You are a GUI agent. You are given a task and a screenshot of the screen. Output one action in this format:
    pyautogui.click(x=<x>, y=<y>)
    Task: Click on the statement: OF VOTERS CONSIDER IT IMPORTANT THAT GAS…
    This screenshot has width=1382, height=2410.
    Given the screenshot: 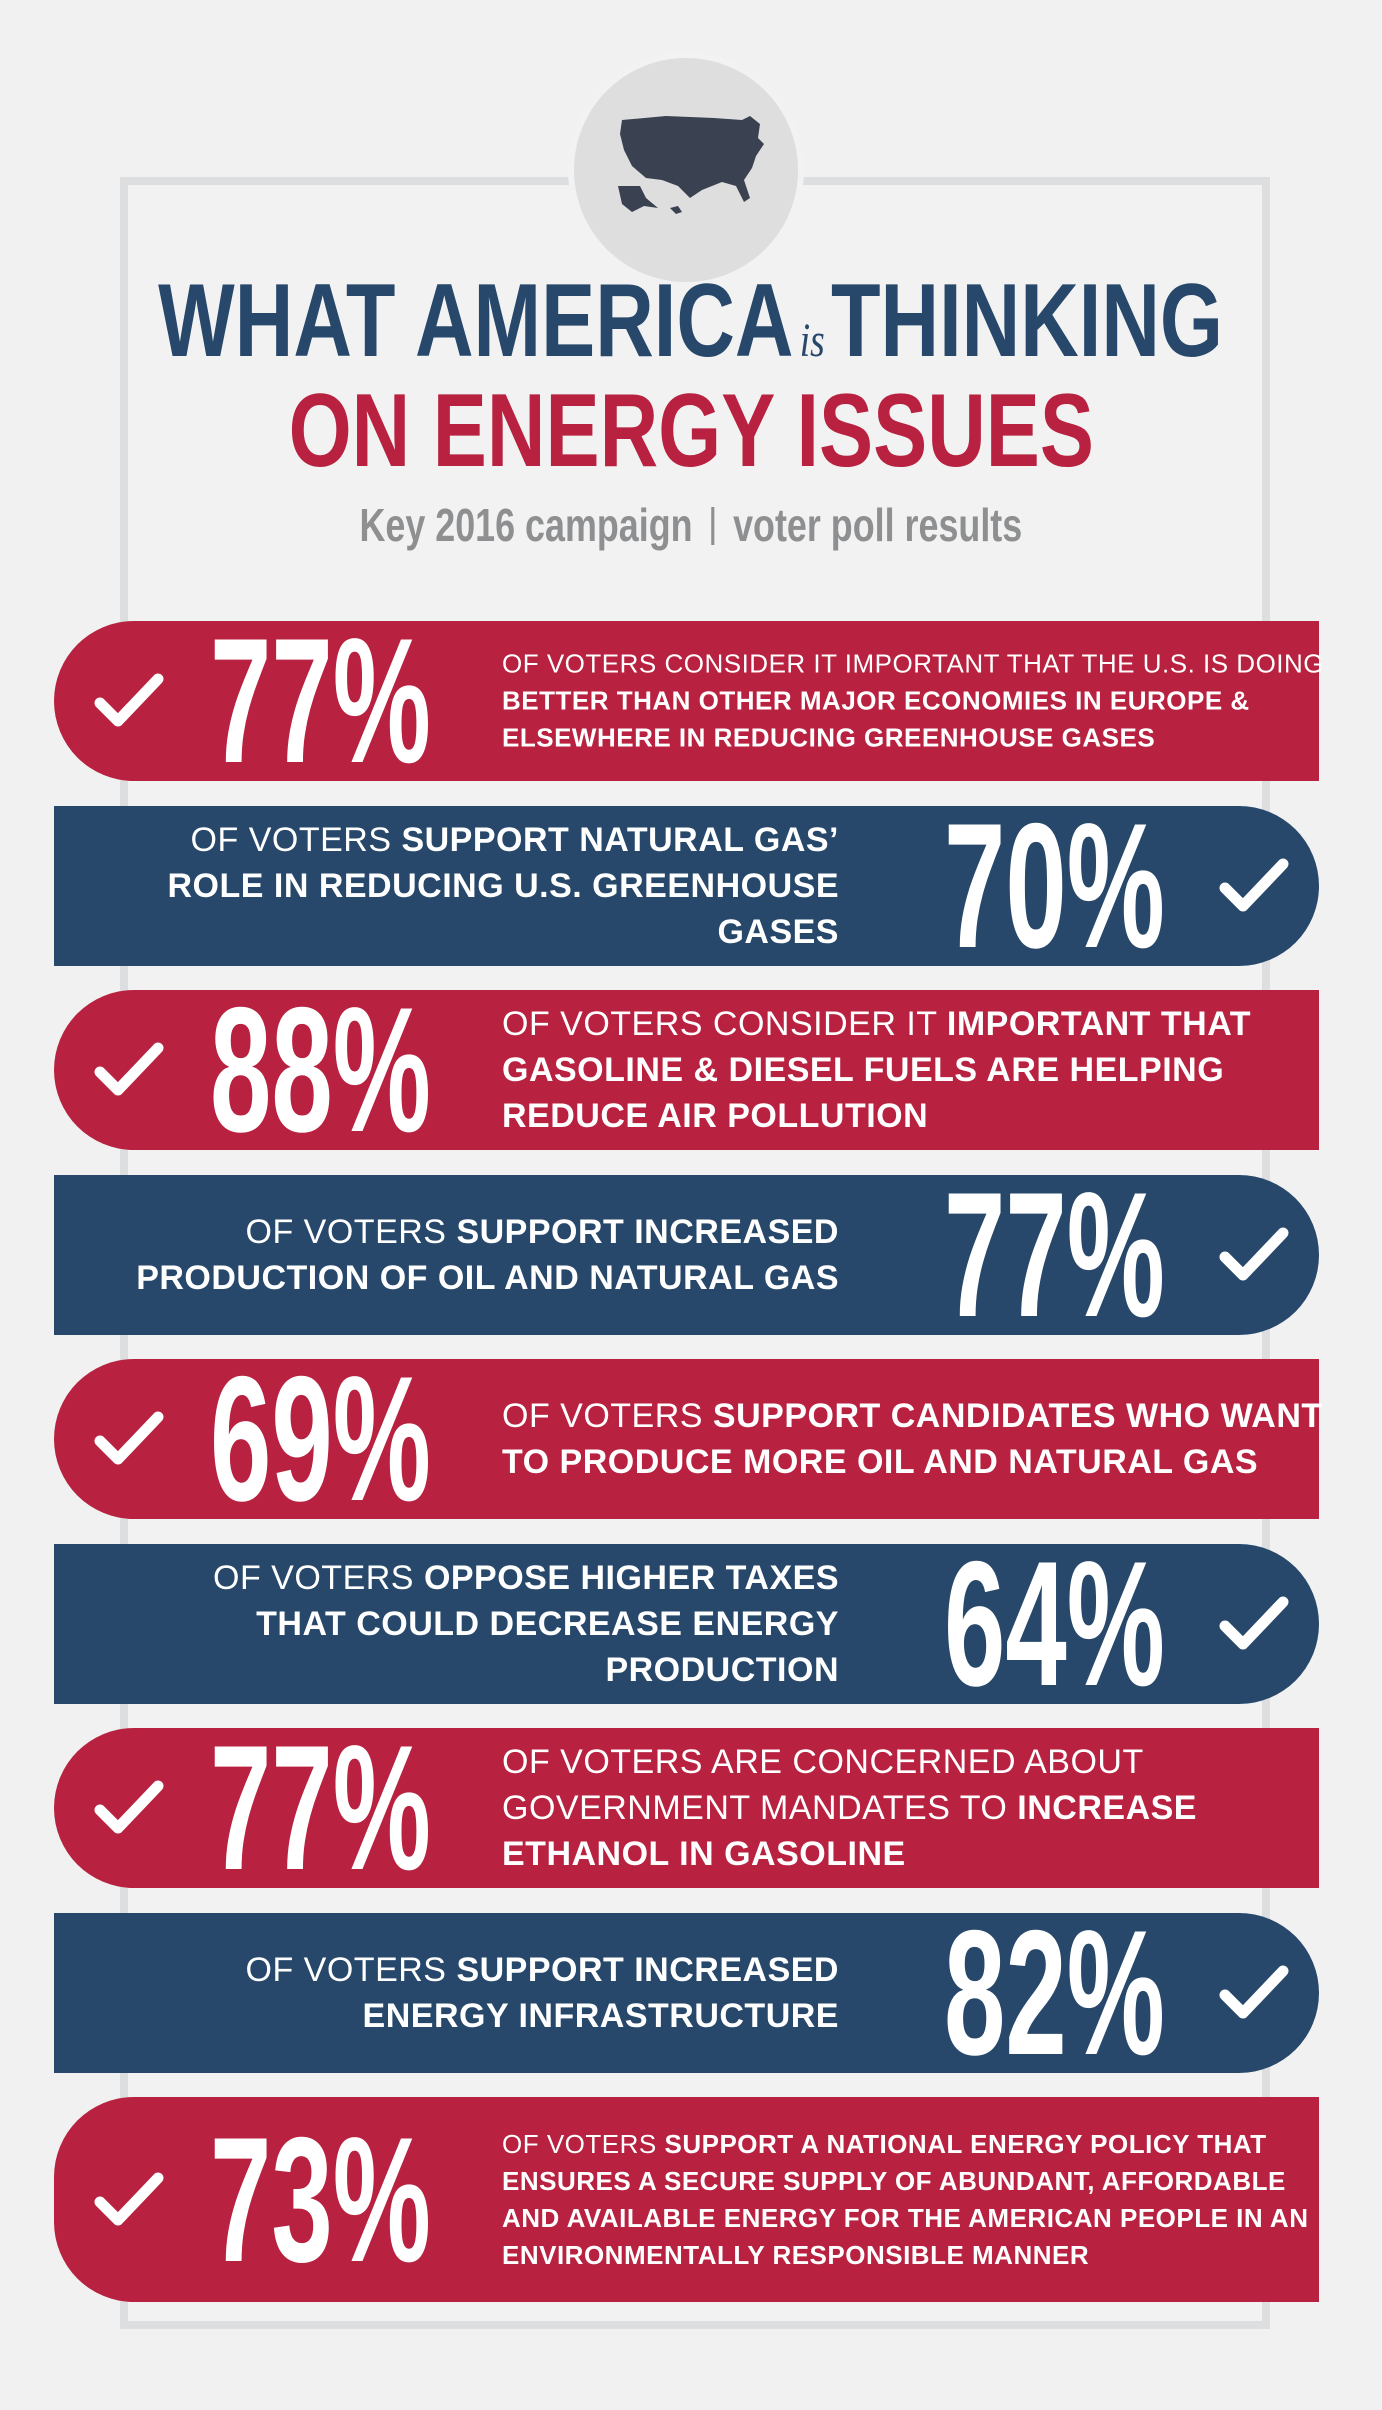 What is the action you would take?
    pyautogui.click(x=922, y=1070)
    